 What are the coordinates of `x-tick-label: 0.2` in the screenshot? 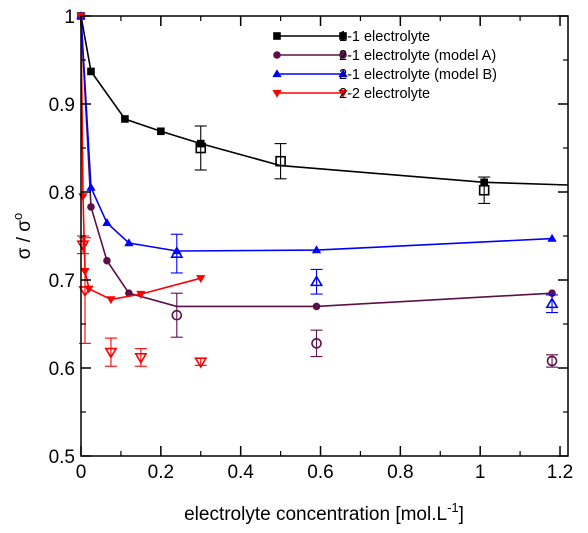 It's located at (161, 472).